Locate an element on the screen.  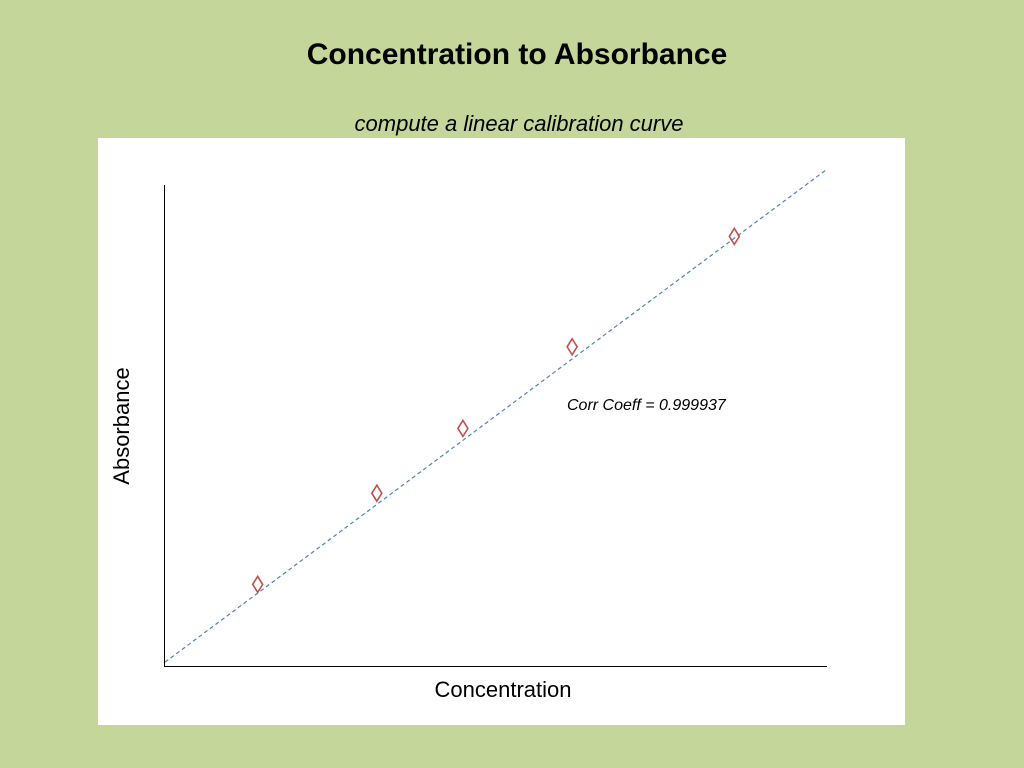
y-axis-label: Absorbance is located at coordinates (121, 425).